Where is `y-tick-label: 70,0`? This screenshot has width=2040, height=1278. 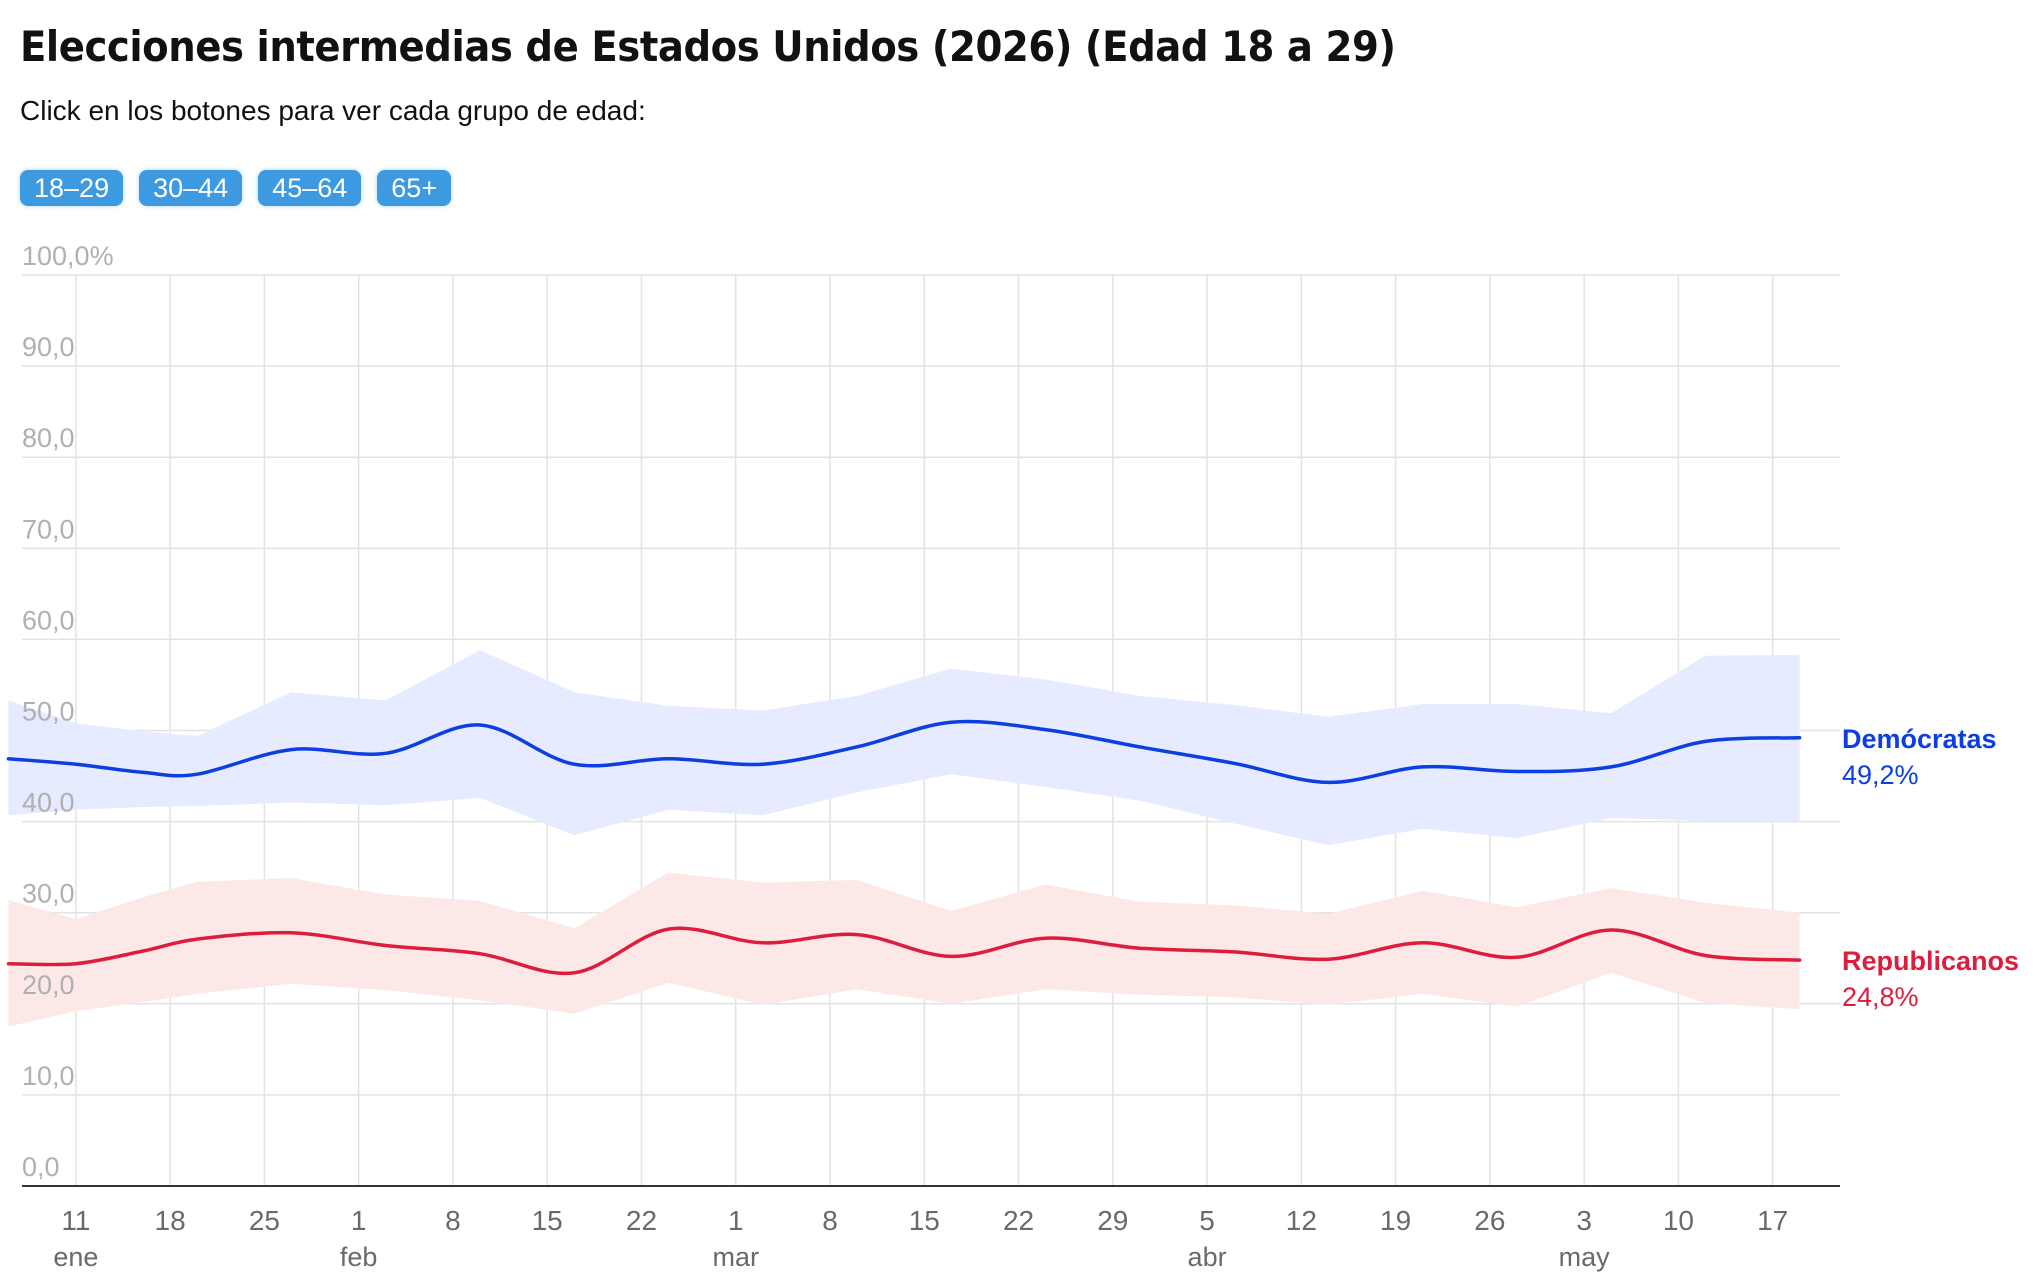 y-tick-label: 70,0 is located at coordinates (48, 529).